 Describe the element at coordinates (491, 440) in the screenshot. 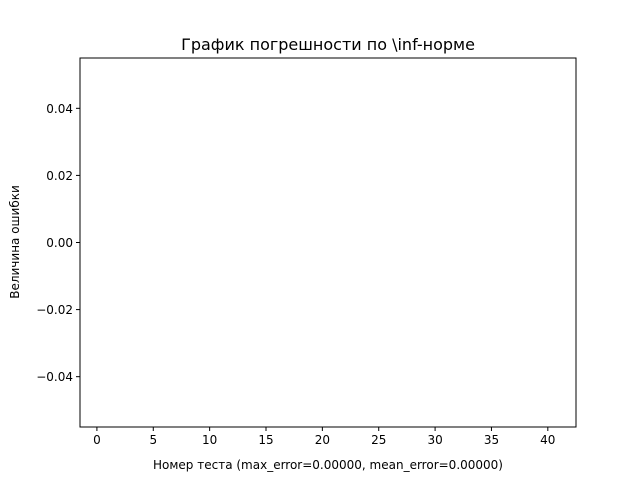

I see `x-tick-label: 35` at that location.